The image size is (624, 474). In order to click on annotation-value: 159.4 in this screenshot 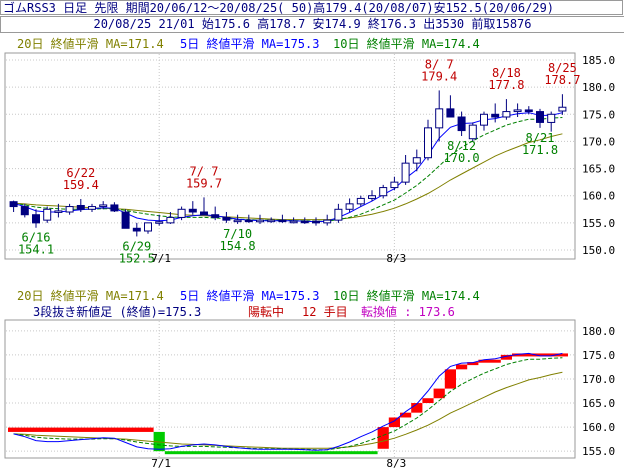, I will do `click(81, 185)`.